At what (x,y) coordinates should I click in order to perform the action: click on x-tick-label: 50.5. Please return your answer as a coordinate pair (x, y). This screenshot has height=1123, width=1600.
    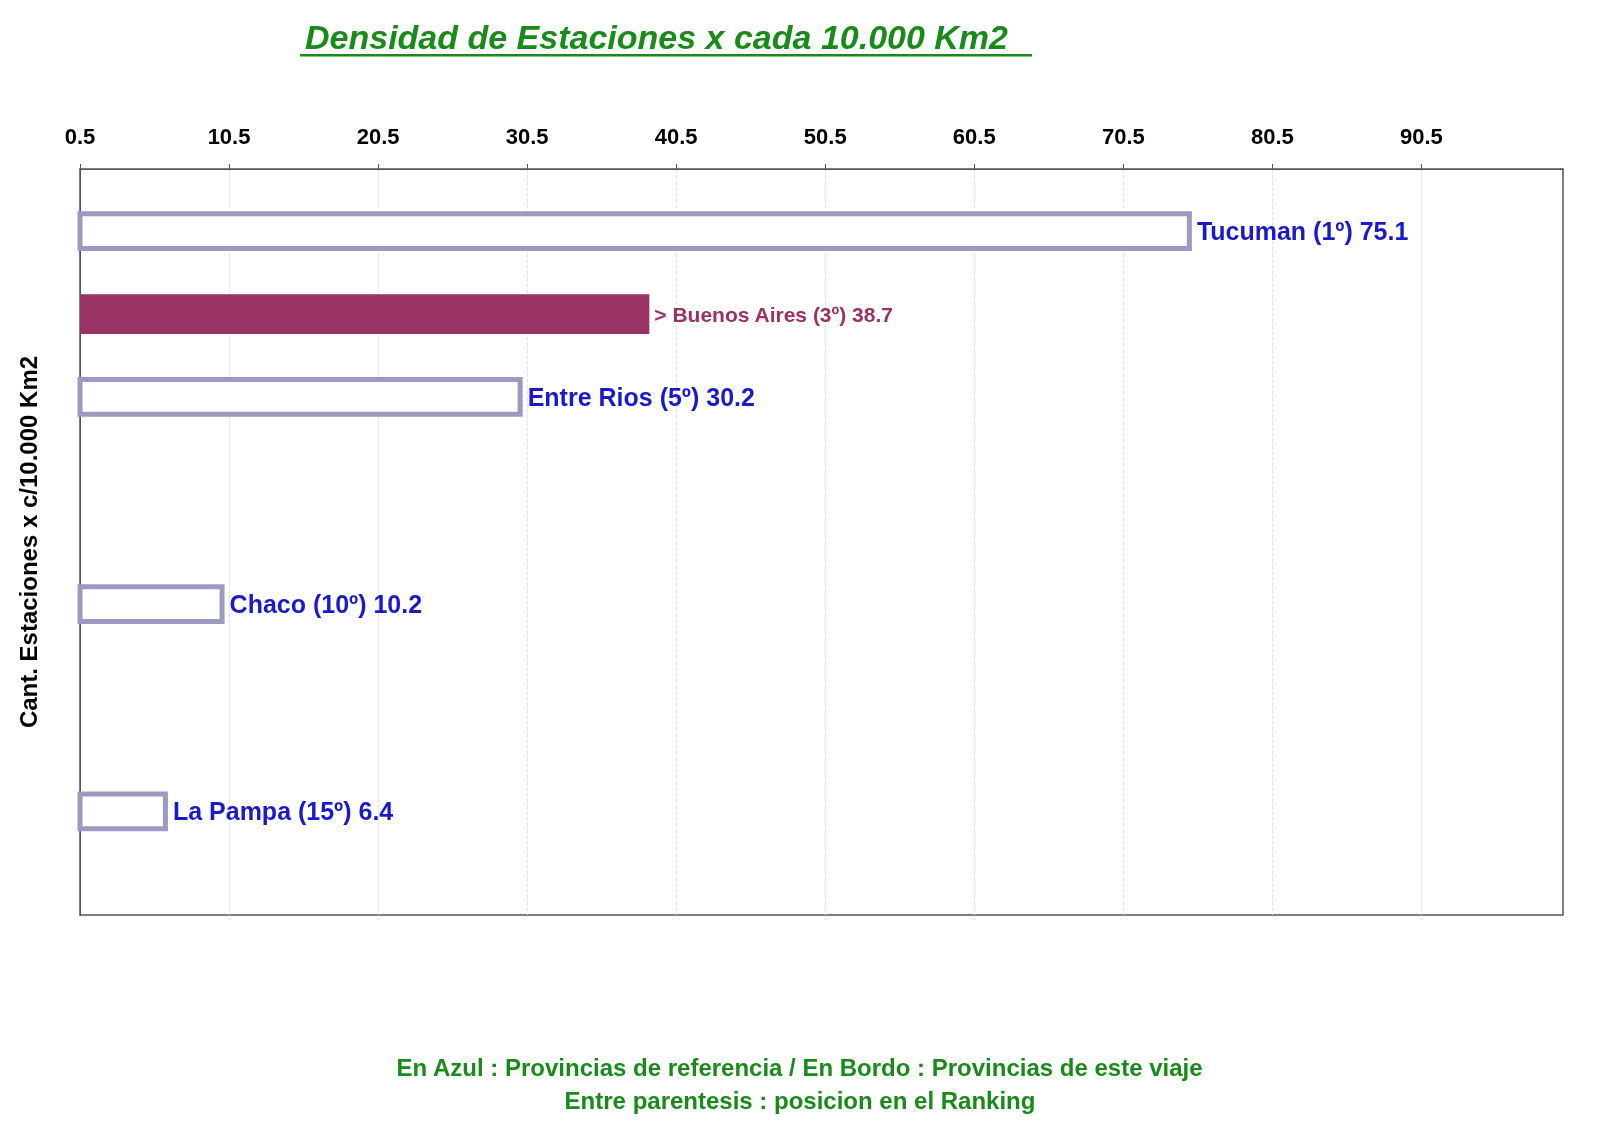
    Looking at the image, I should click on (825, 136).